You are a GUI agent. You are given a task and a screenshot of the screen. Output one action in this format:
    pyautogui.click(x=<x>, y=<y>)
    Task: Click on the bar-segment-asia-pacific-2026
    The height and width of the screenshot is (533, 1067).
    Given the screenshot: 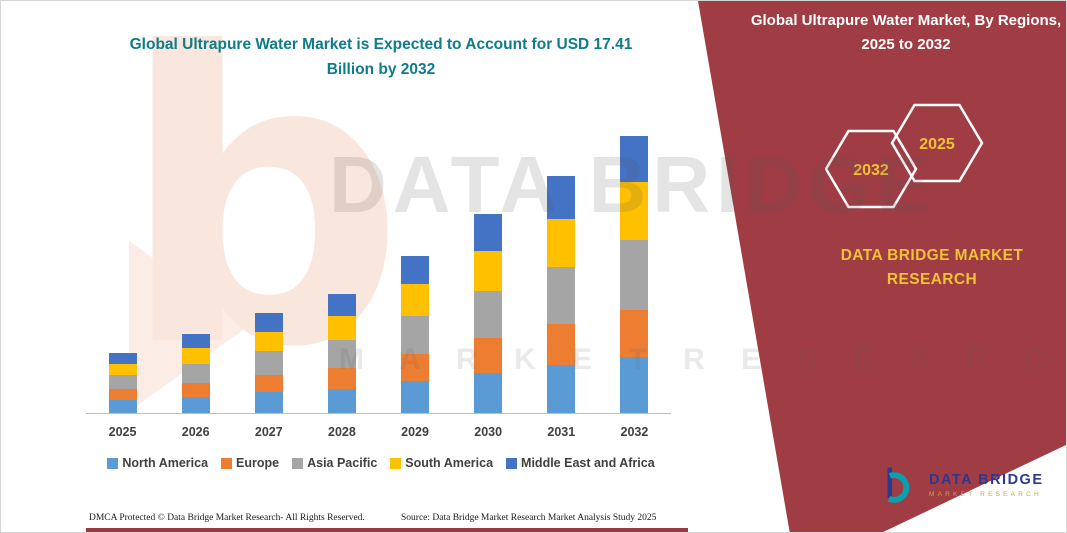 What is the action you would take?
    pyautogui.click(x=195, y=373)
    